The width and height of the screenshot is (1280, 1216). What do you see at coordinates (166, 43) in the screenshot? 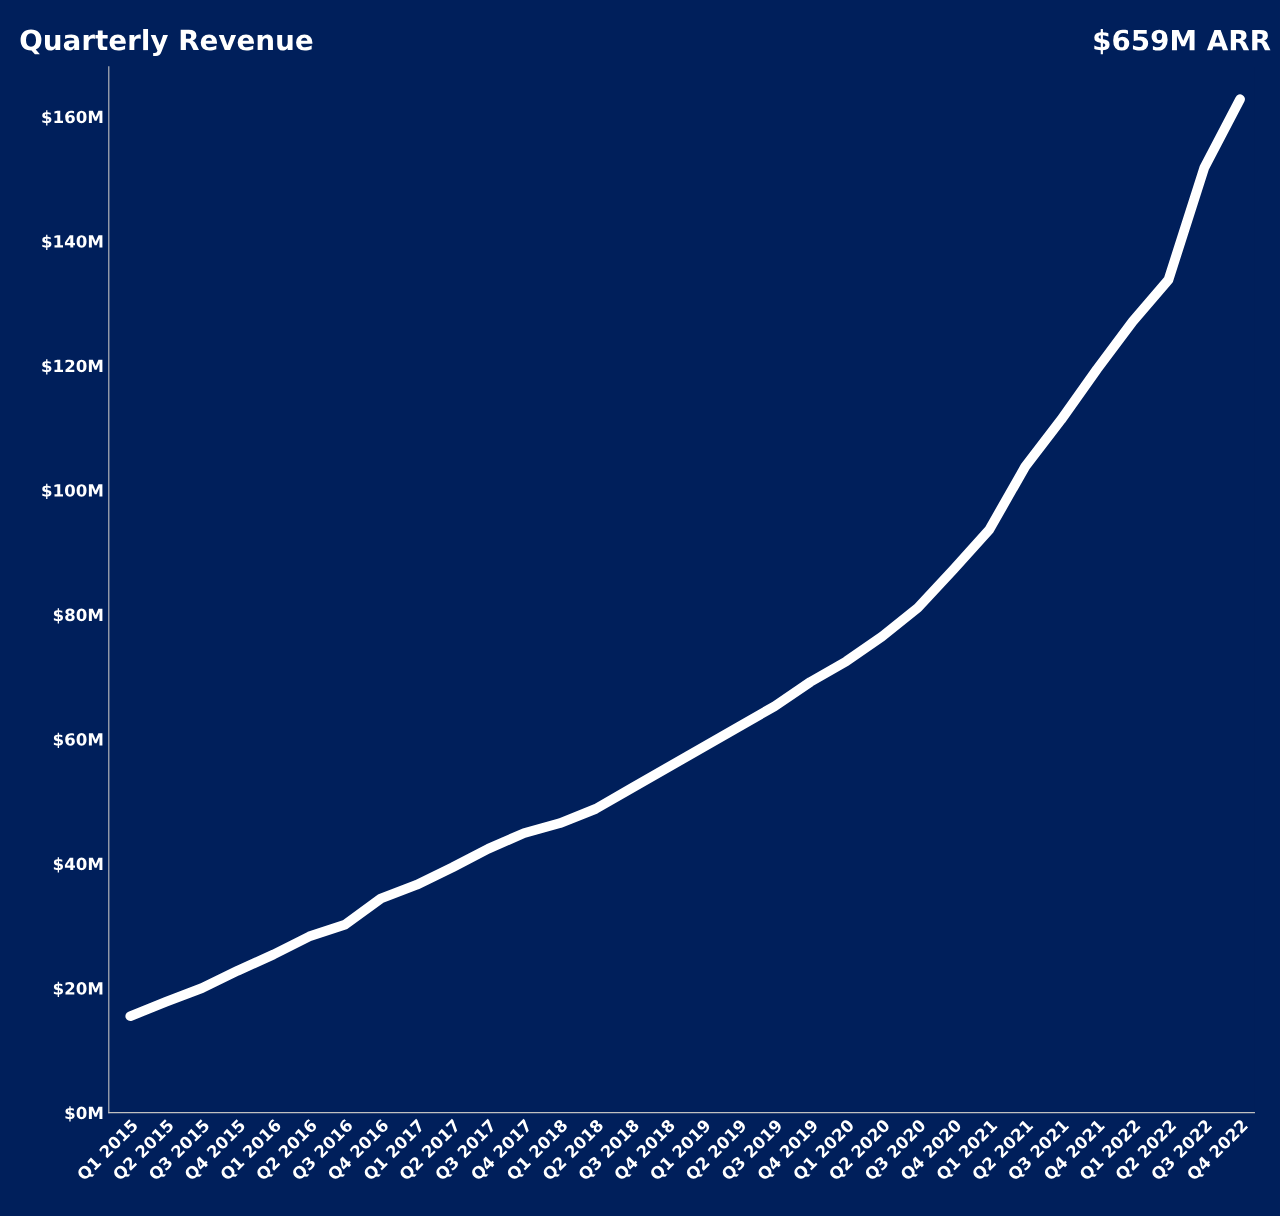
I see `chart-title: Quarterly Revenue` at bounding box center [166, 43].